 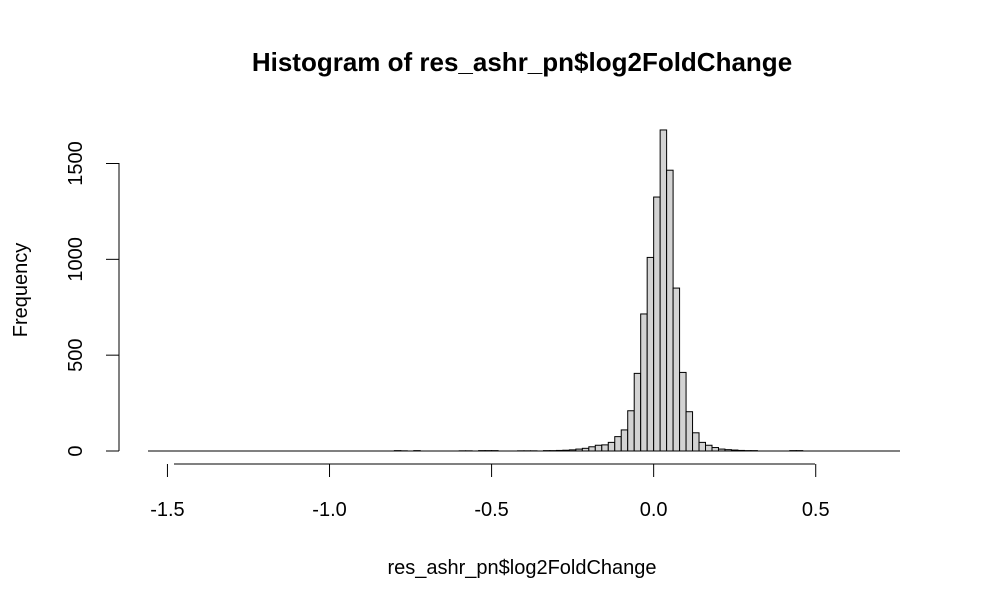 What do you see at coordinates (816, 510) in the screenshot?
I see `x-tick-label: 0.5` at bounding box center [816, 510].